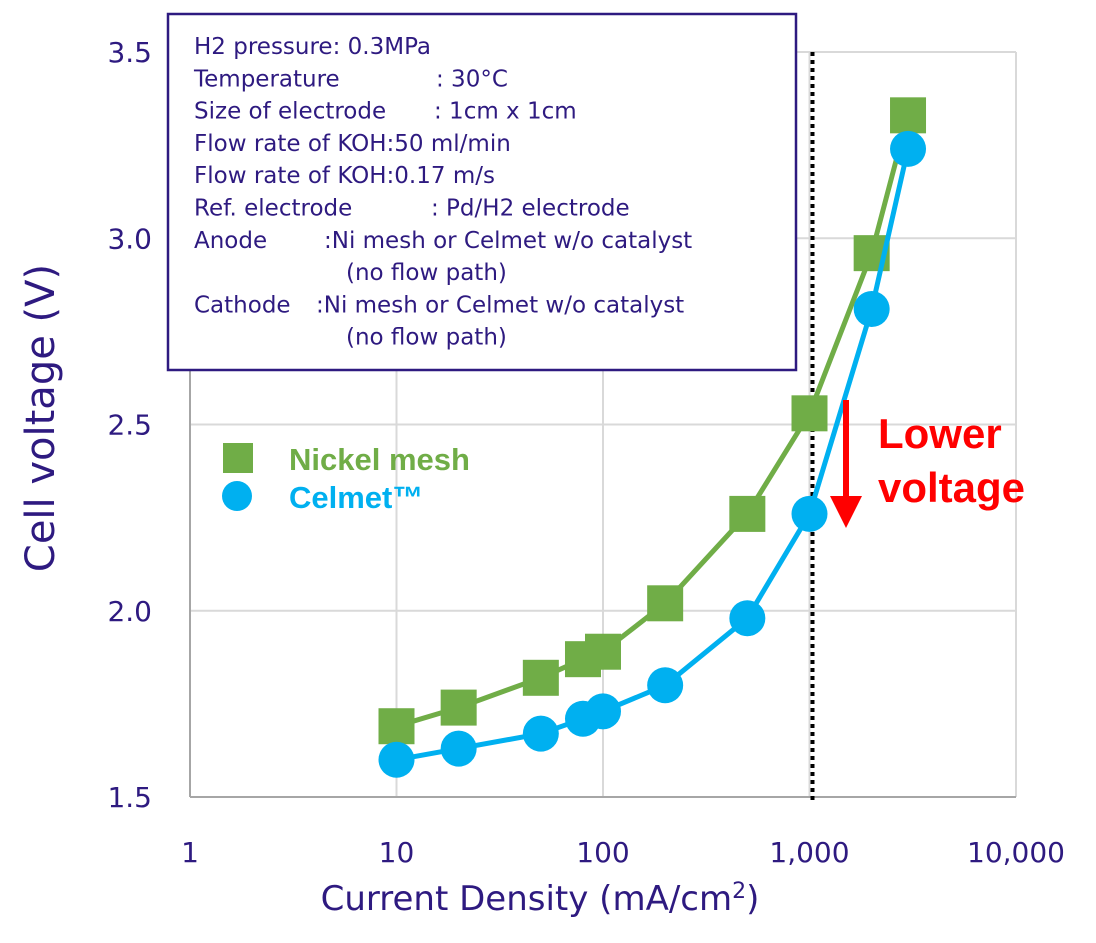 This screenshot has height=943, width=1096. What do you see at coordinates (266, 79) in the screenshot?
I see `conditions-label: Temperature` at bounding box center [266, 79].